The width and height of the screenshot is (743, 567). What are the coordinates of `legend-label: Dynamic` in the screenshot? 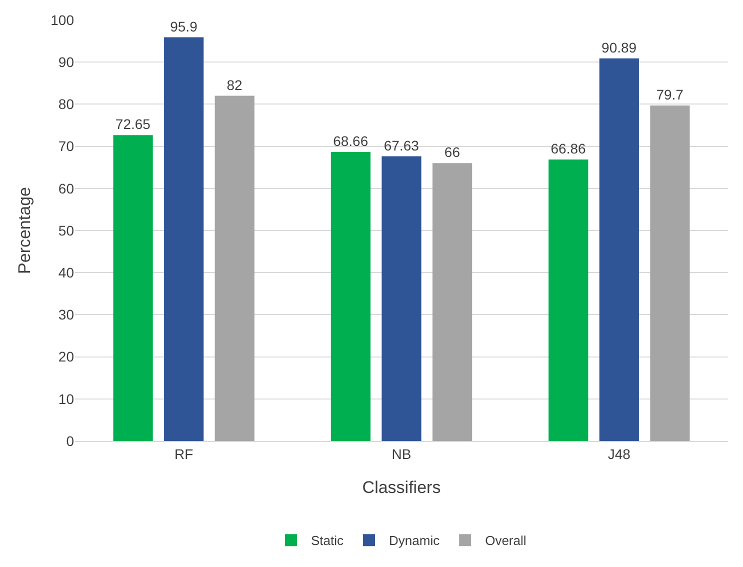 It's located at (414, 540).